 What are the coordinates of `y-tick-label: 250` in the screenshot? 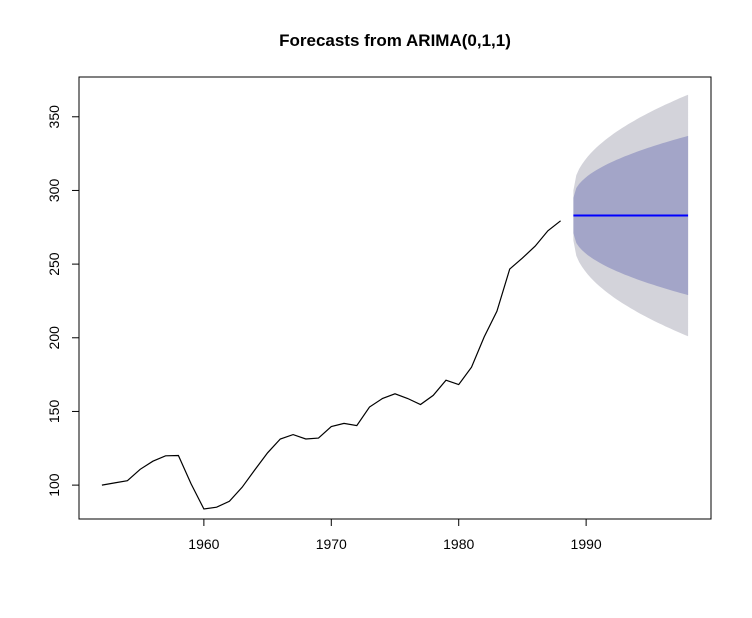 It's located at (54, 264).